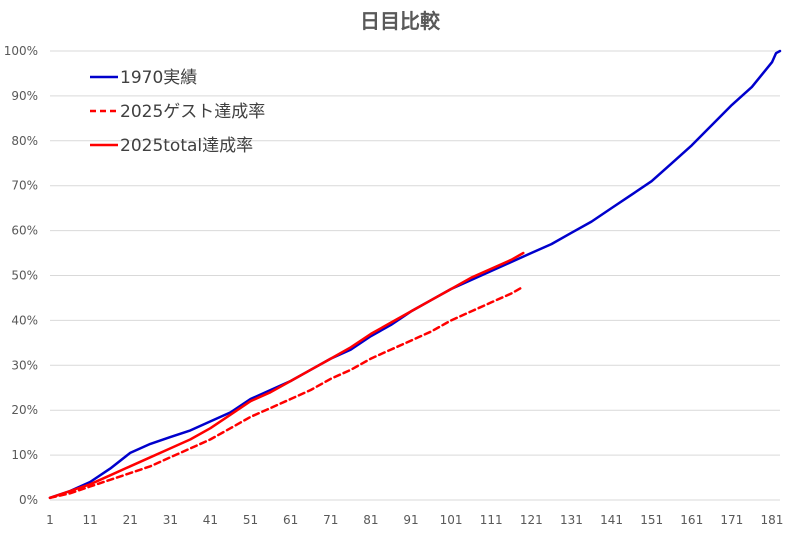 This screenshot has width=800, height=537. I want to click on x-tick-label: 61, so click(290, 520).